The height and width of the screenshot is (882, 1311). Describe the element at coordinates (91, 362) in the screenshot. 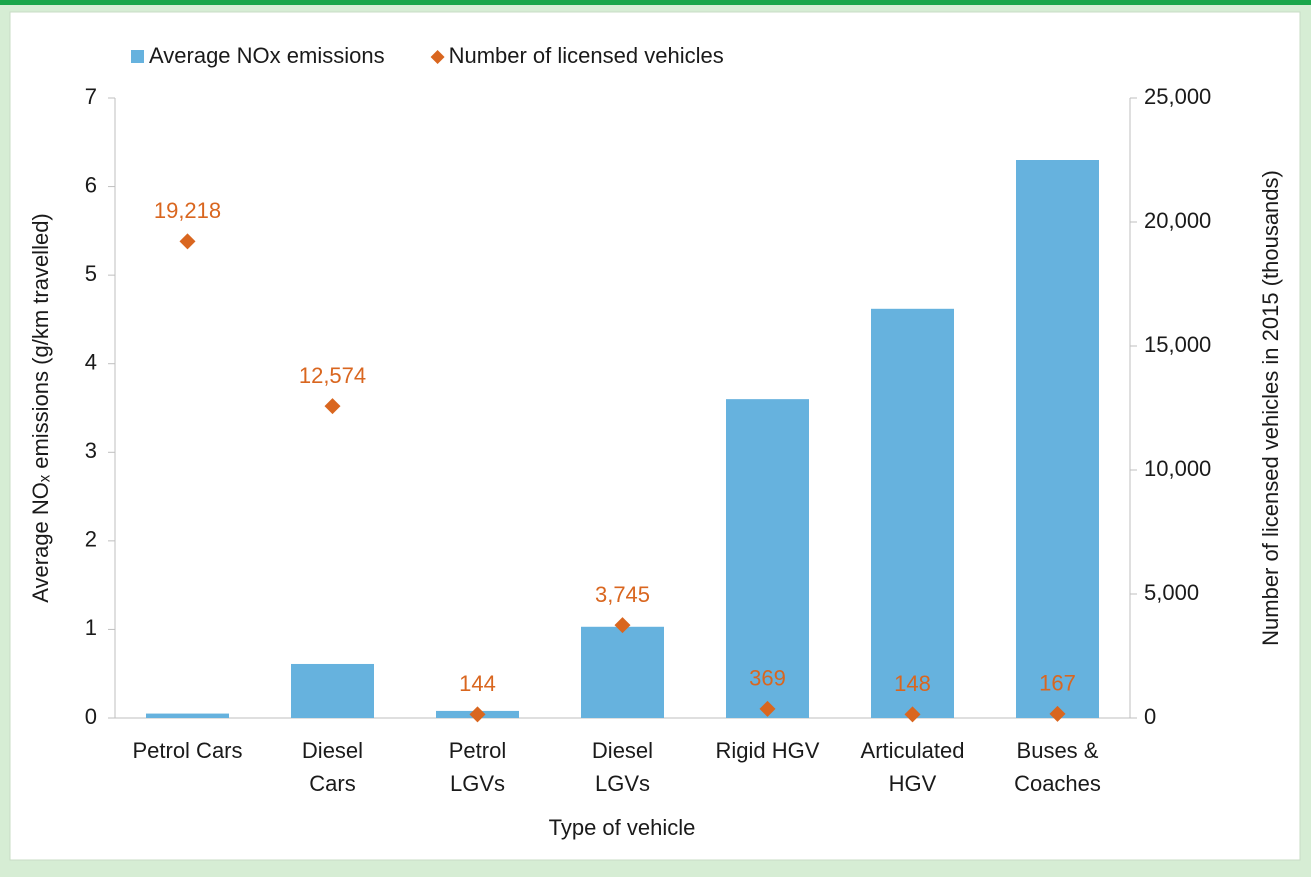

I see `y-tick-label: 4` at that location.